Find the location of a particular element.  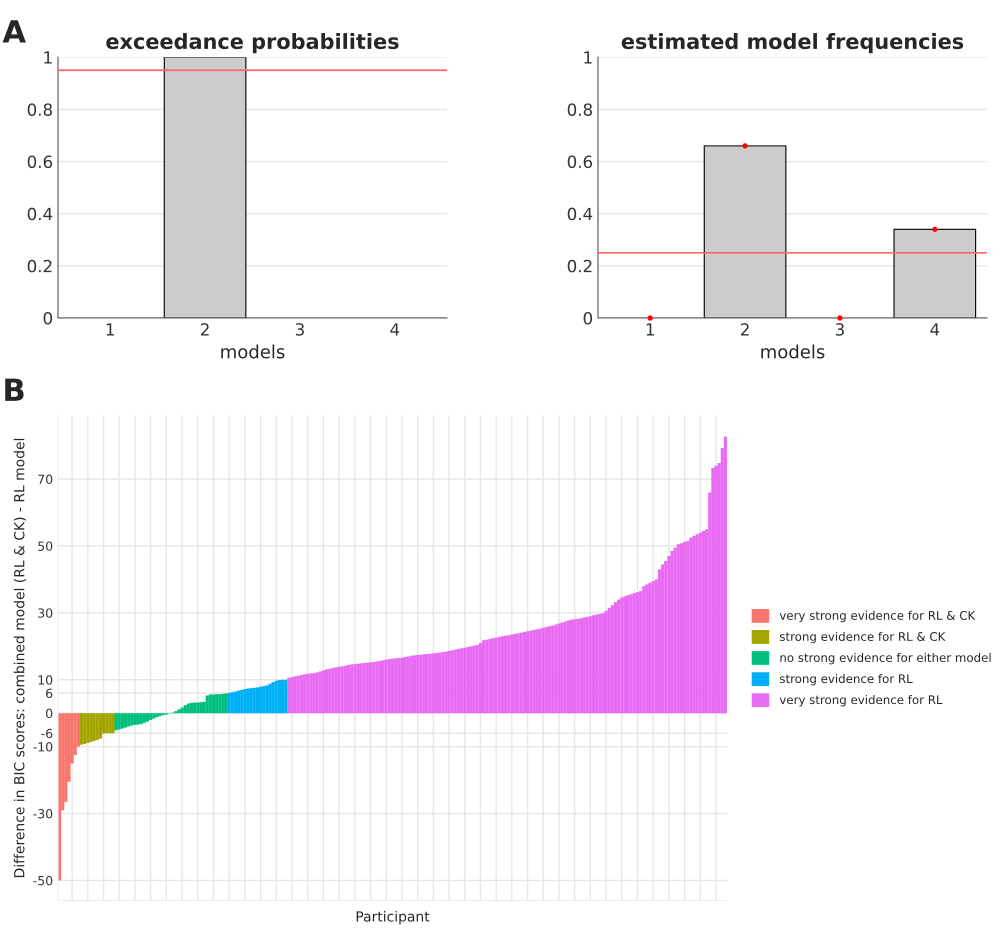

chart-title: exceedance probabilities is located at coordinates (252, 43).